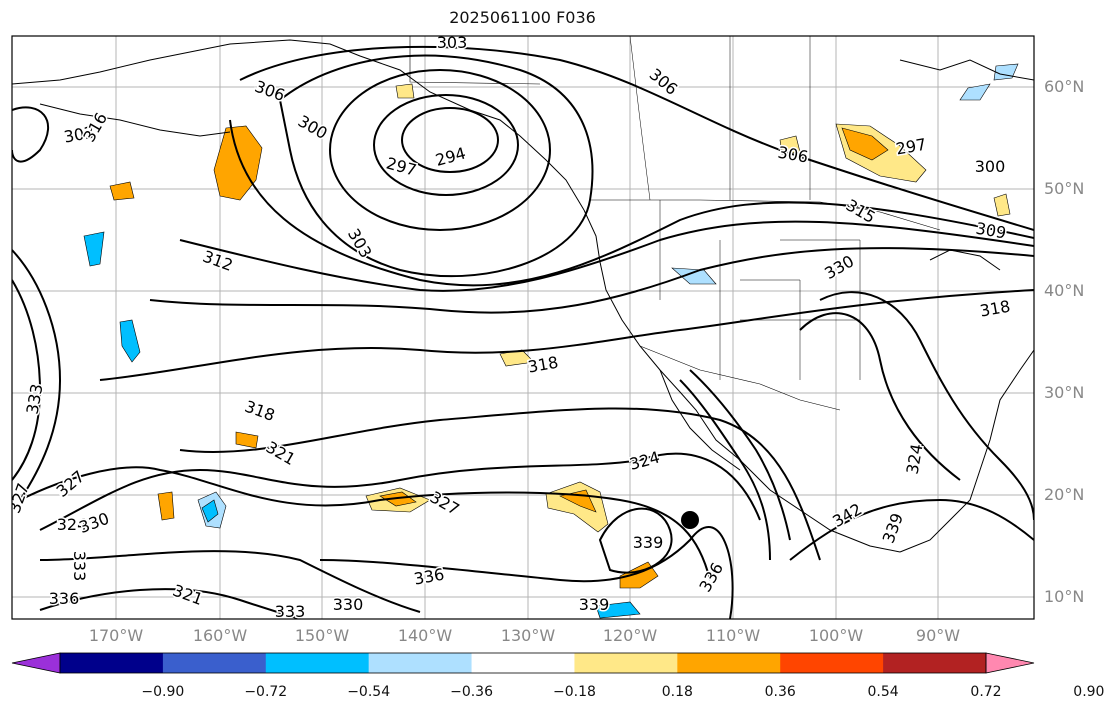 The height and width of the screenshot is (712, 1105). Describe the element at coordinates (163, 692) in the screenshot. I see `colorbar-tick-label: −0.90` at that location.